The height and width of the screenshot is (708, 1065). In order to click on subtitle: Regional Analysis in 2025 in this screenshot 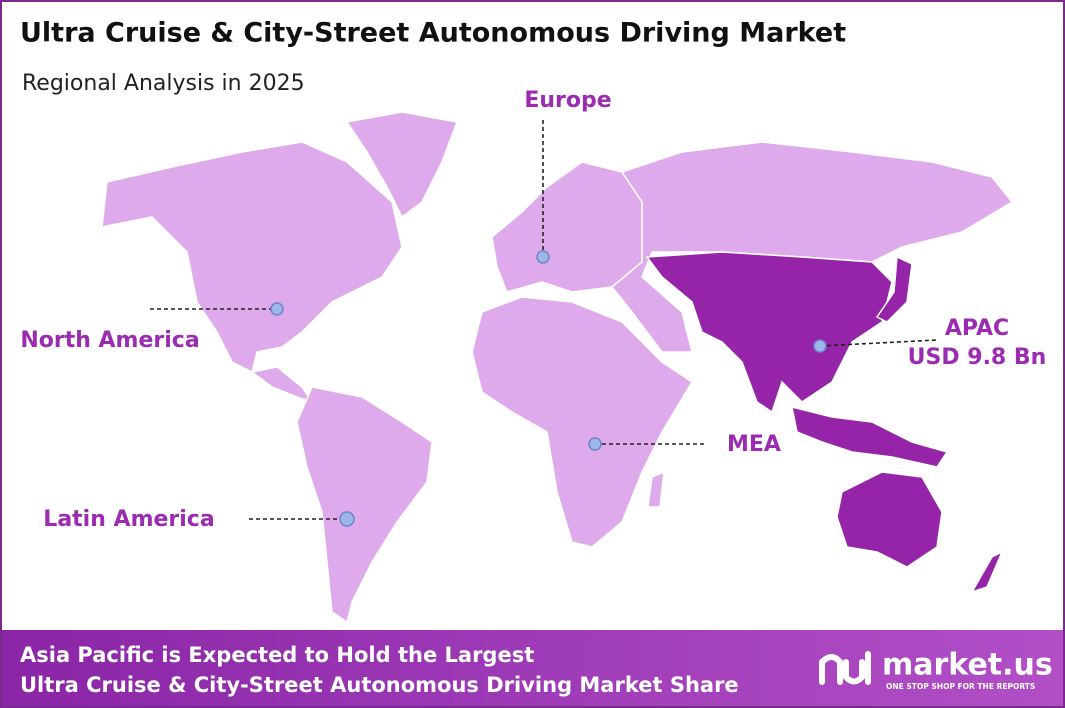, I will do `click(163, 83)`.